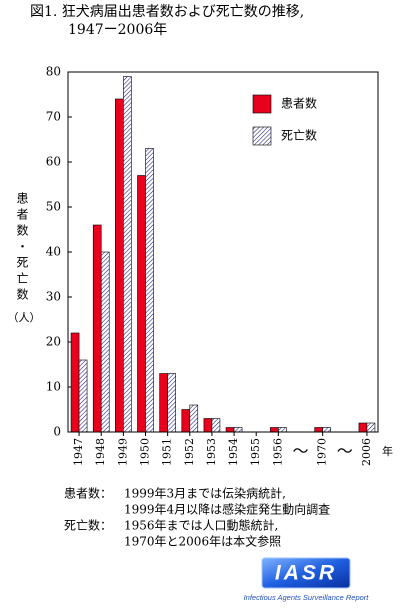 The image size is (413, 611). I want to click on chart-subtitle: 1947ー2006年, so click(117, 30).